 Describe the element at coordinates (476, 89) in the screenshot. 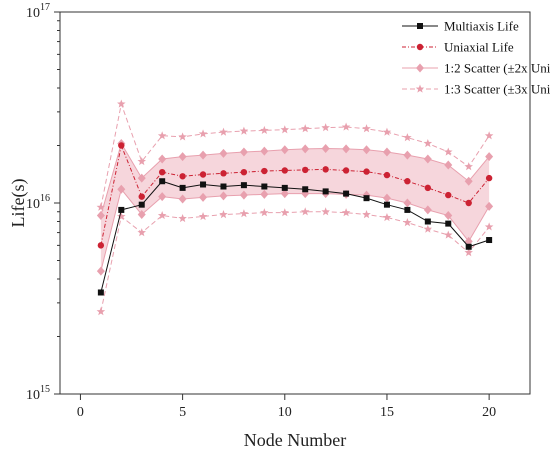

I see `legend-item: 1:3 Scatter (±3x Uniaxial)` at that location.